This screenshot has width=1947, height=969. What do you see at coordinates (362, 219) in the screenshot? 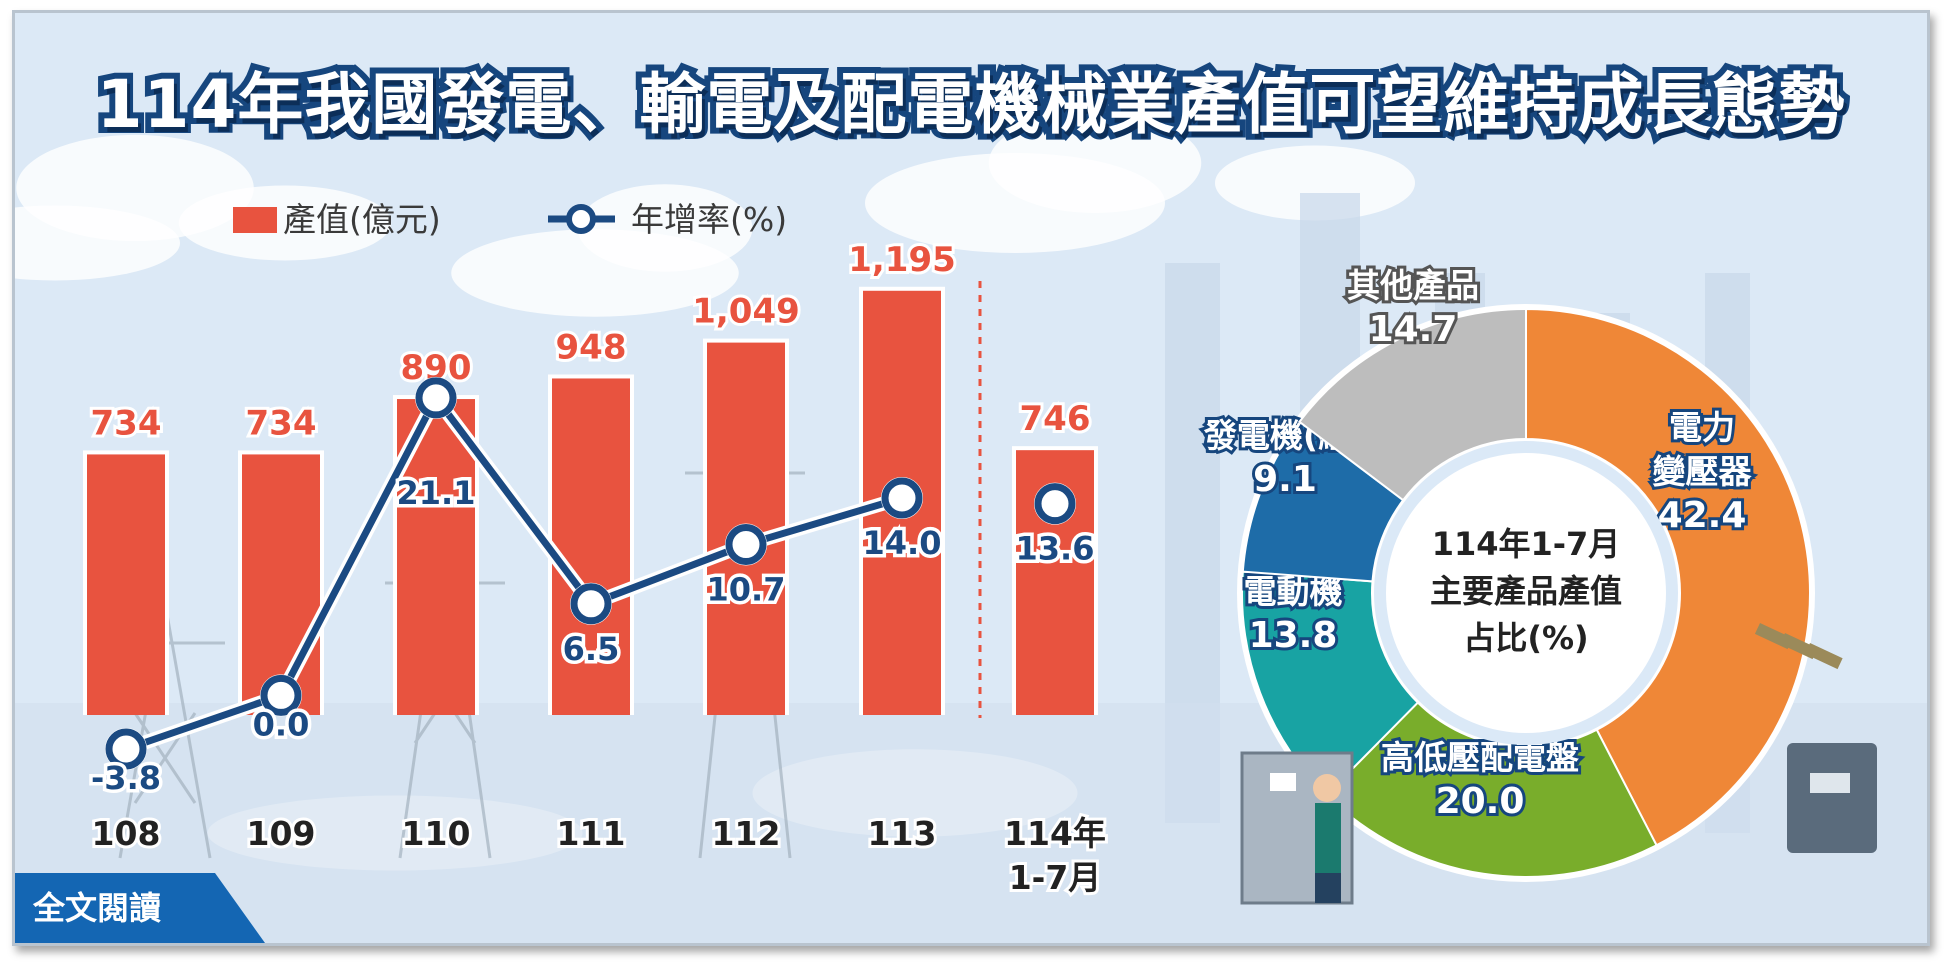
I see `legend-label-bar: 產值(億元)` at bounding box center [362, 219].